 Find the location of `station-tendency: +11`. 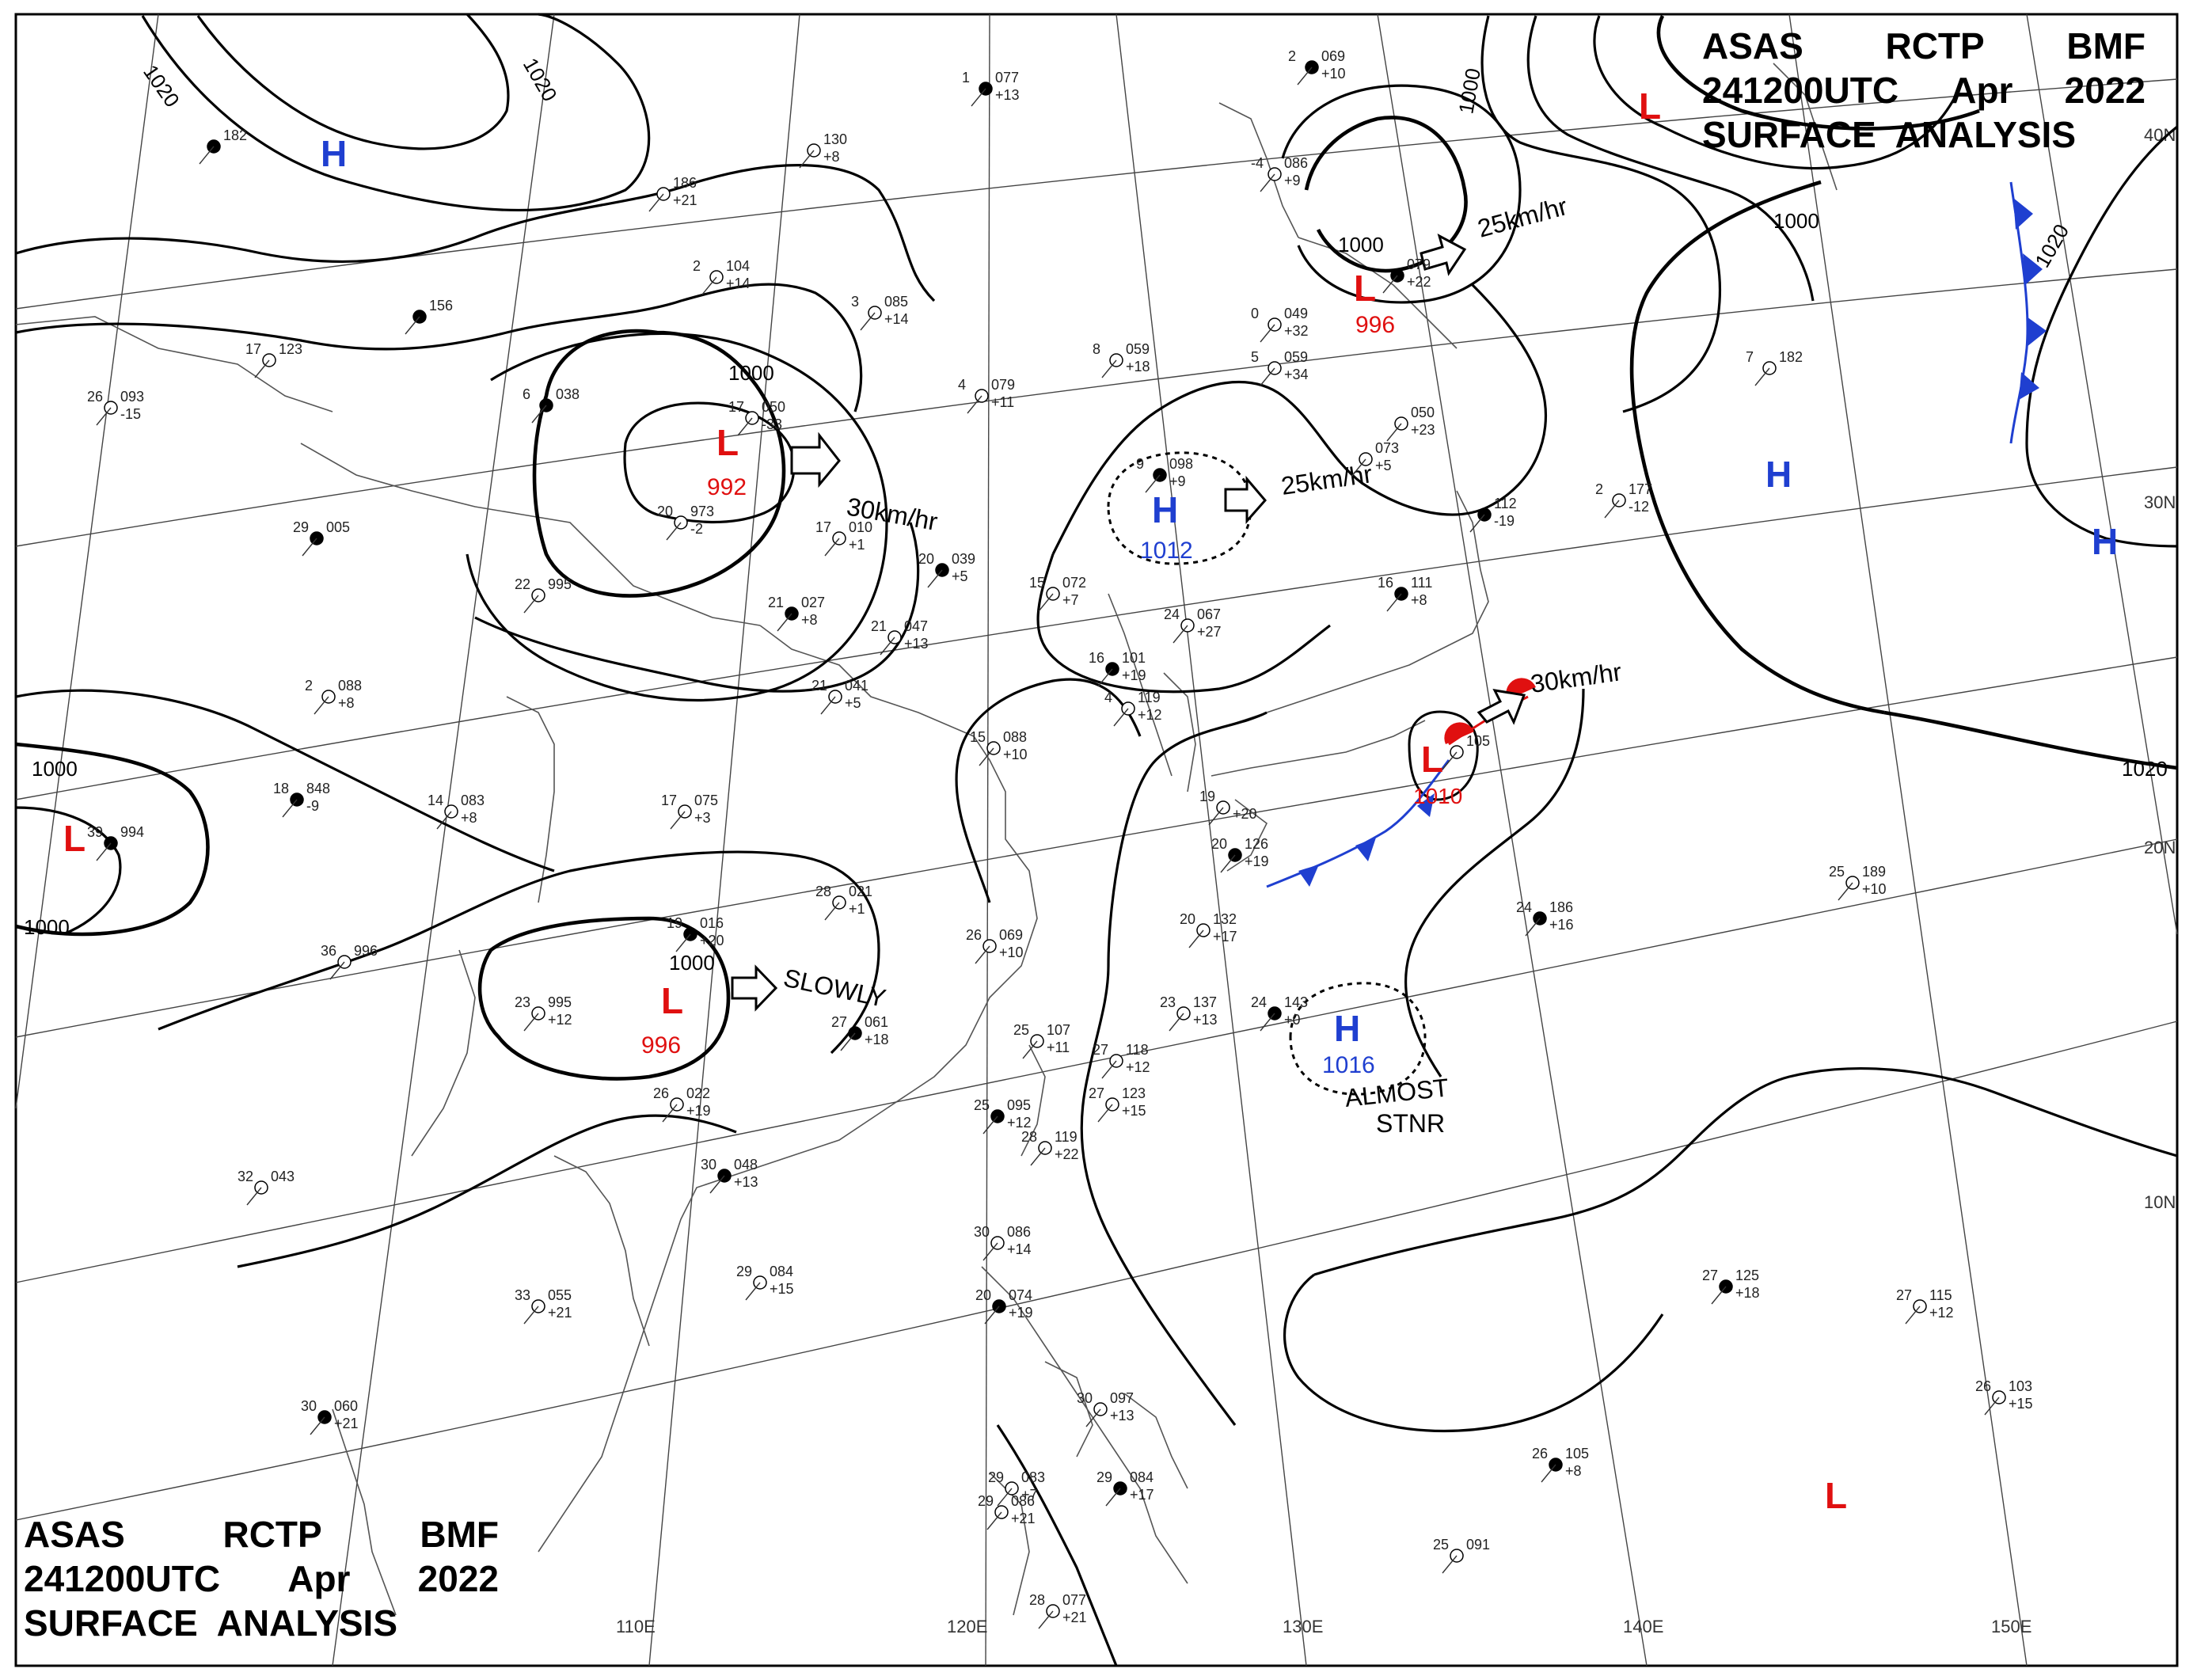

station-tendency: +11 is located at coordinates (1002, 402).